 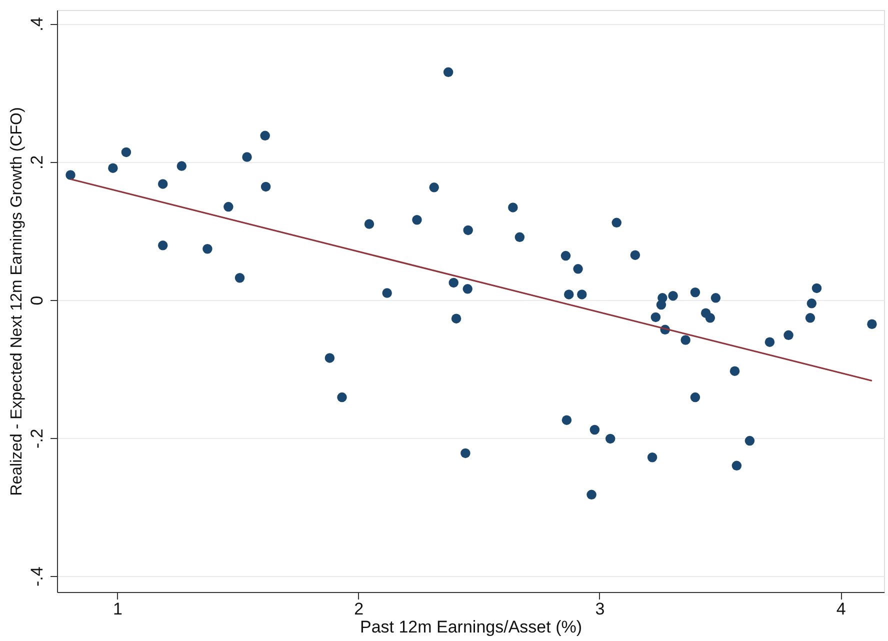 I want to click on y-axis-title: Realized - Expected Next 12m Earnings Growth (CFO), so click(x=17, y=301).